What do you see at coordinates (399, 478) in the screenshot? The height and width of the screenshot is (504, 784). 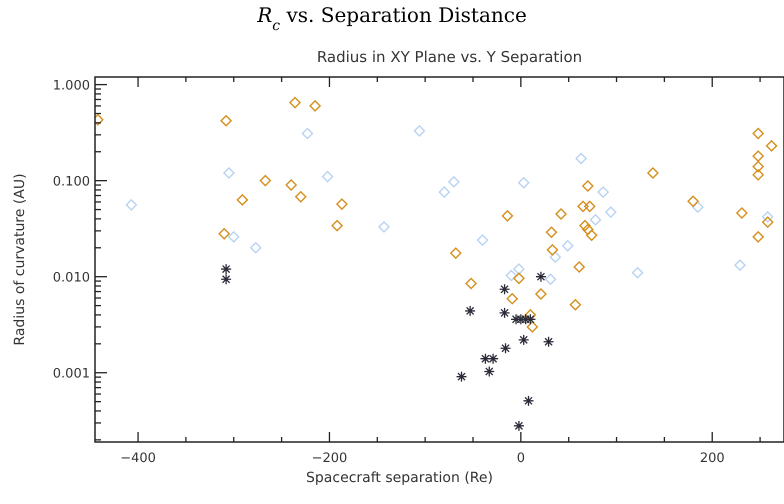 I see `x-axis-title: Spacecraft separation (Re)` at bounding box center [399, 478].